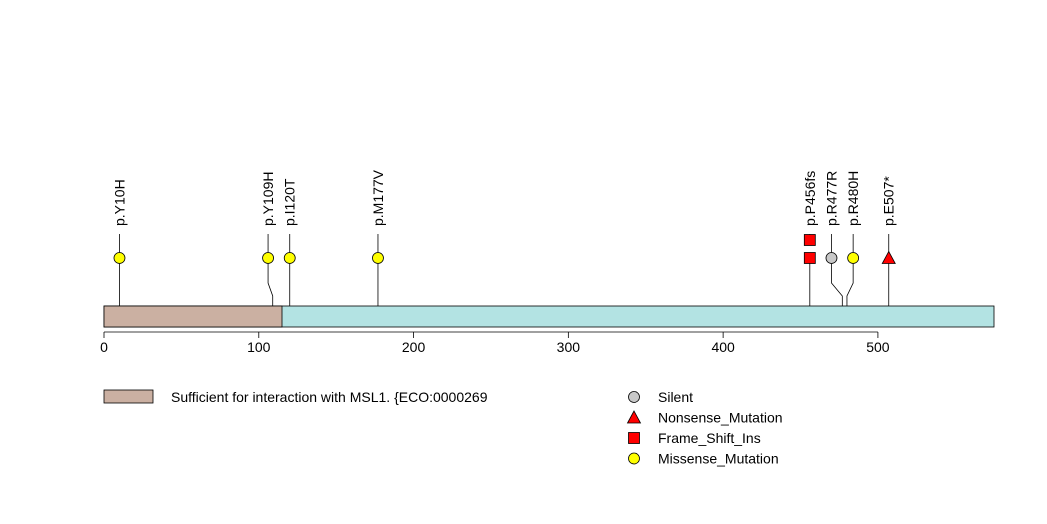 The image size is (1047, 524). What do you see at coordinates (414, 347) in the screenshot?
I see `x-tick-label: 200` at bounding box center [414, 347].